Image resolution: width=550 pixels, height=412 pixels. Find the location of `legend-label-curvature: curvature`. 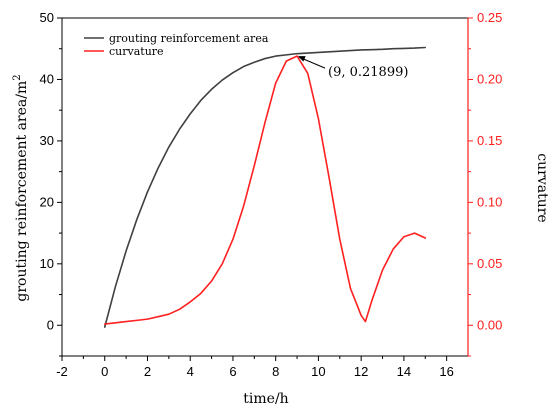

legend-label-curvature: curvature is located at coordinates (136, 51).